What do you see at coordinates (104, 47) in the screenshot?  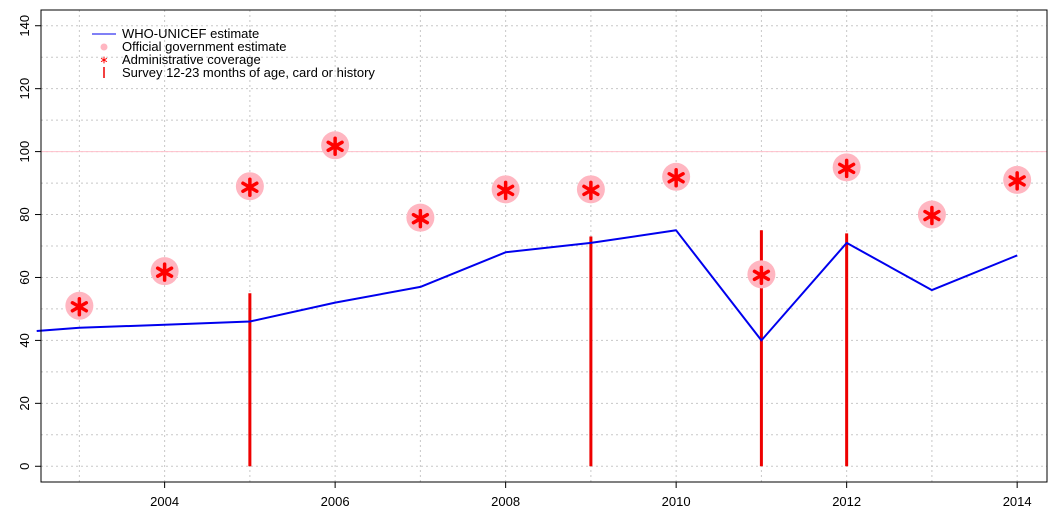 I see `legend-swatch-official` at bounding box center [104, 47].